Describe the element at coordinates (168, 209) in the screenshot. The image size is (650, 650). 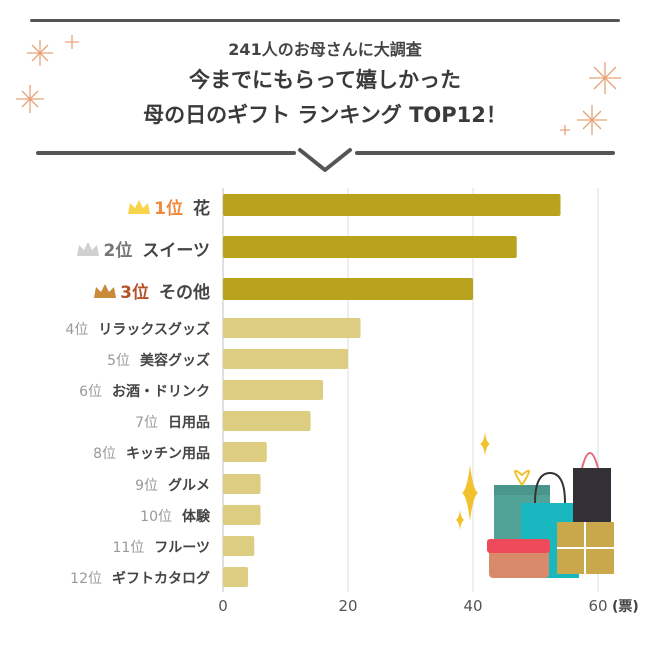
I see `rank-label: 1位` at that location.